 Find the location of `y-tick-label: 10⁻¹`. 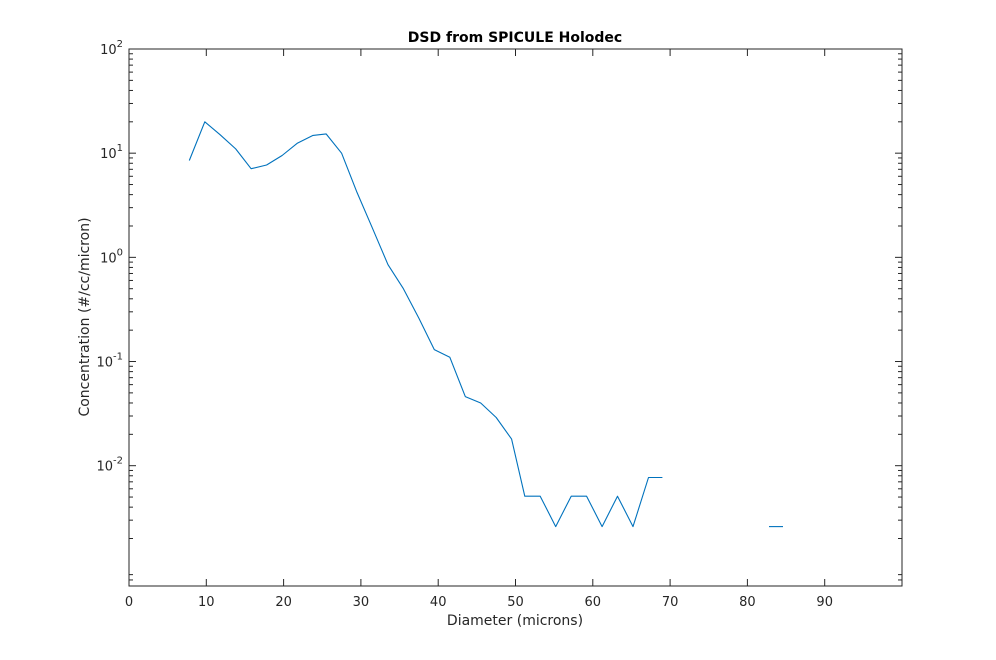

y-tick-label: 10⁻¹ is located at coordinates (109, 361).